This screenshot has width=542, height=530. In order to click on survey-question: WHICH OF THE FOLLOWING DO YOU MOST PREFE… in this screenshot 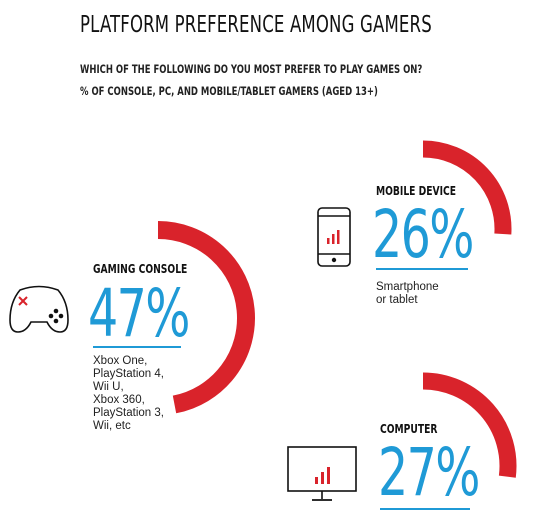, I will do `click(251, 69)`.